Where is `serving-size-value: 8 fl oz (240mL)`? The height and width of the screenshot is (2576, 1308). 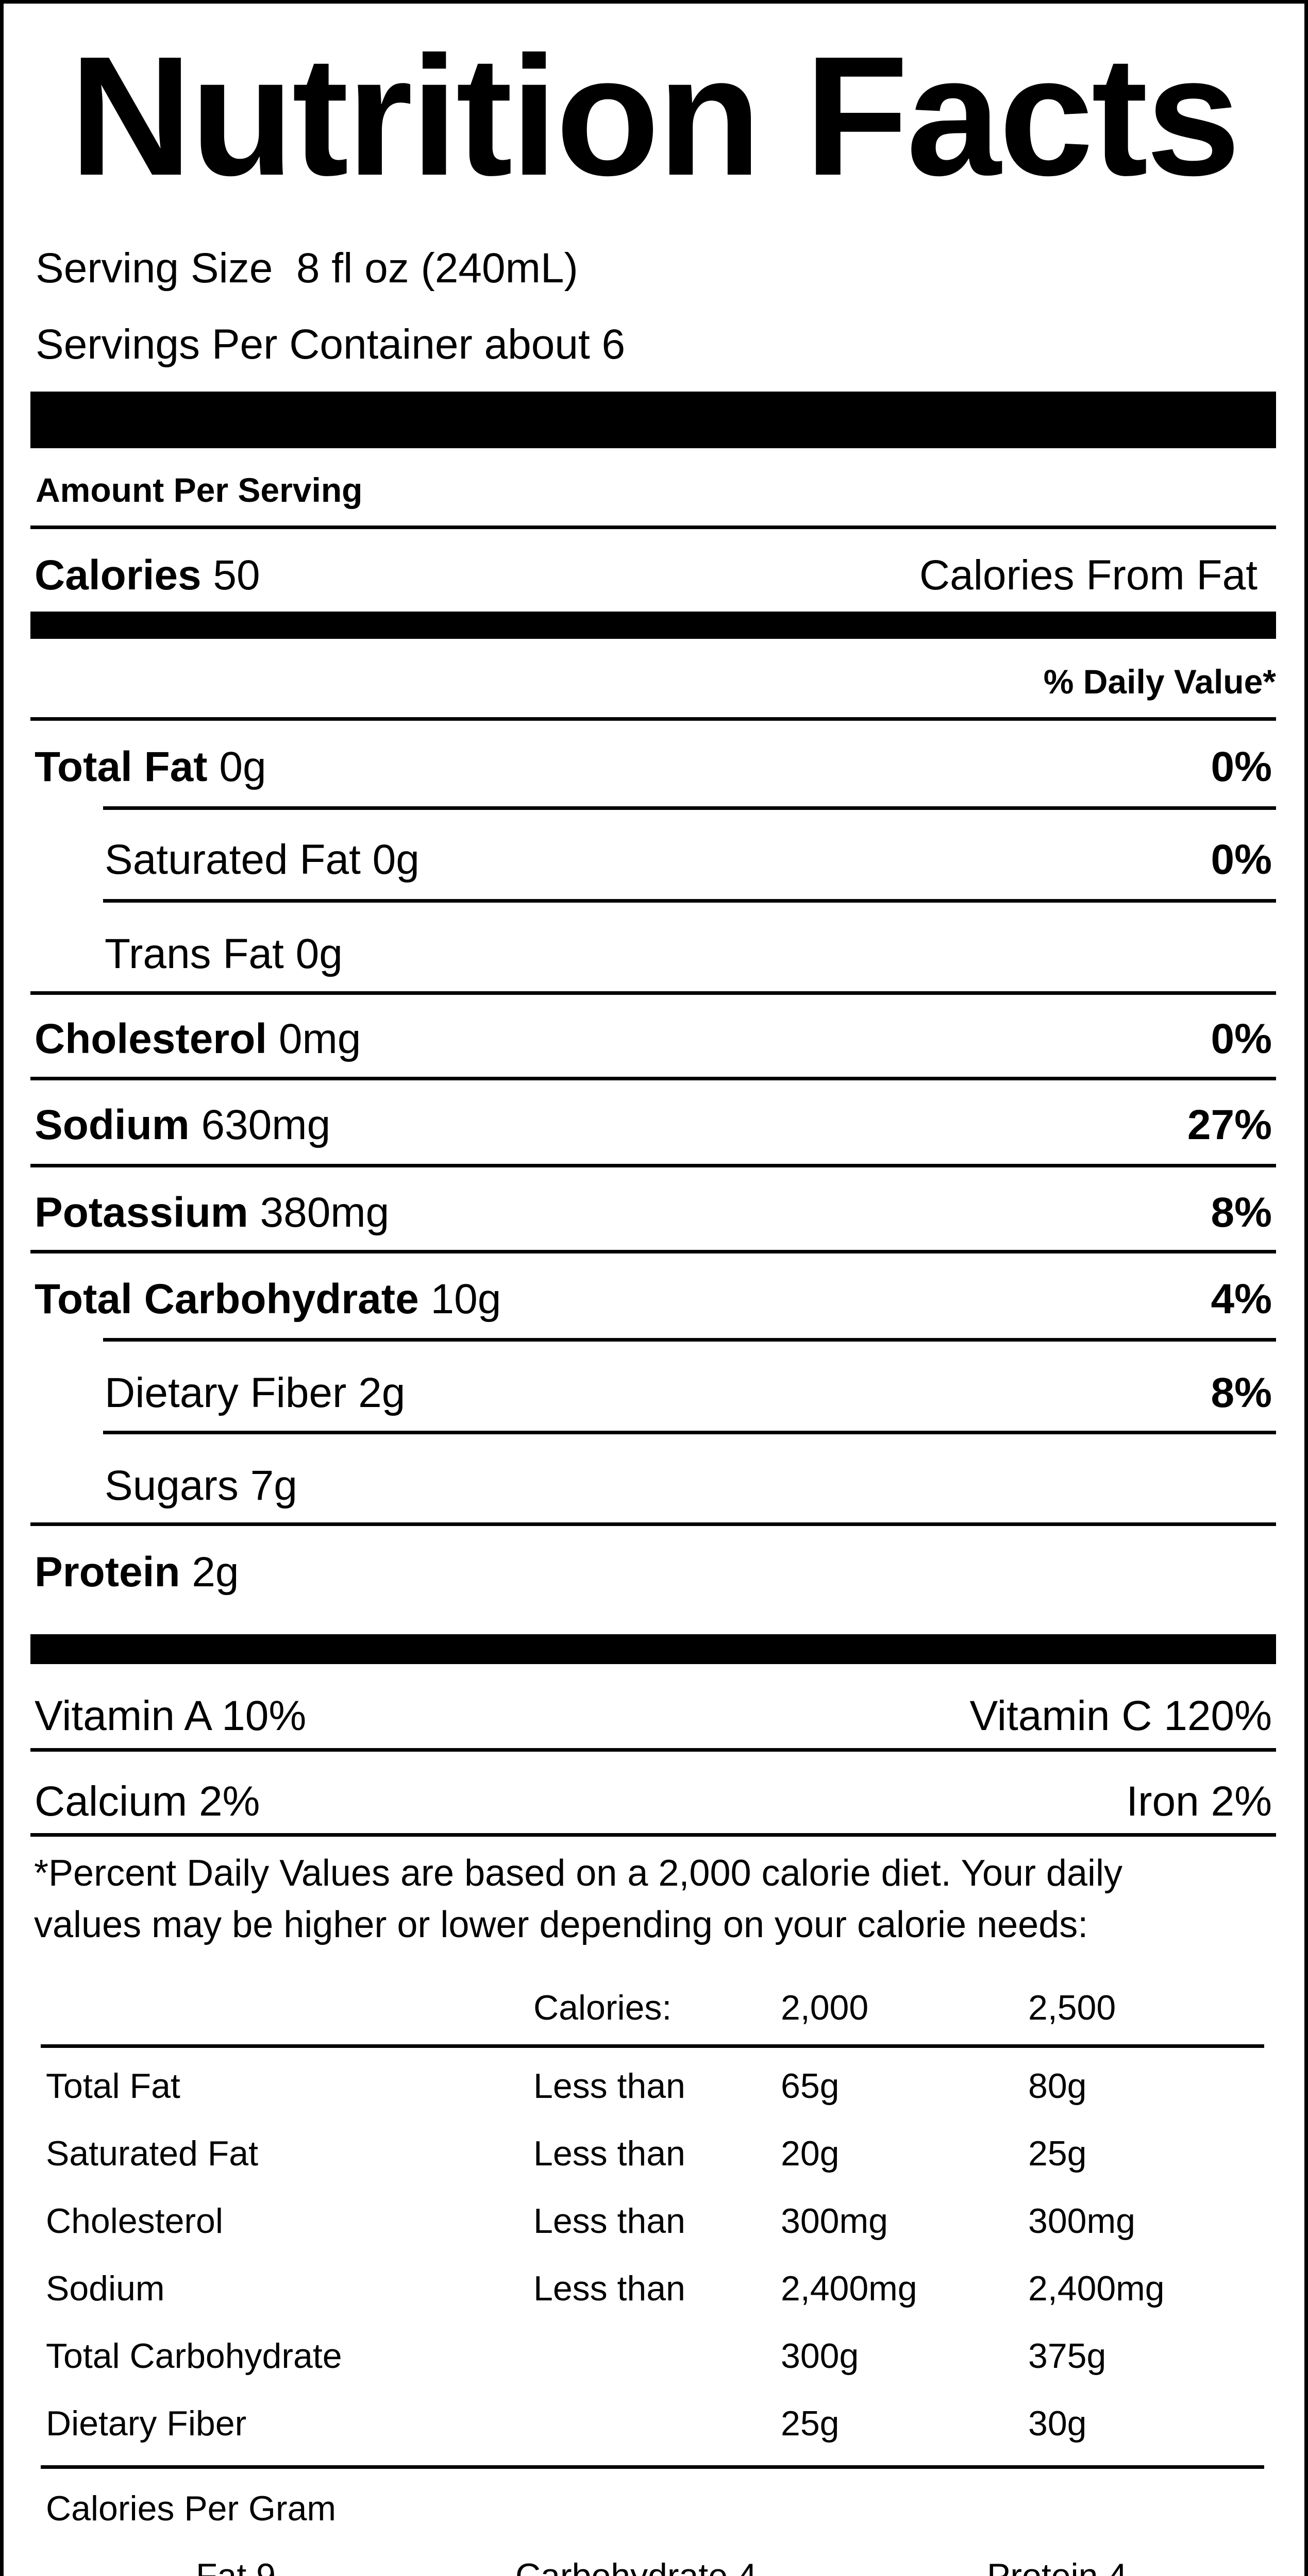
serving-size-value: 8 fl oz (240mL) is located at coordinates (437, 268).